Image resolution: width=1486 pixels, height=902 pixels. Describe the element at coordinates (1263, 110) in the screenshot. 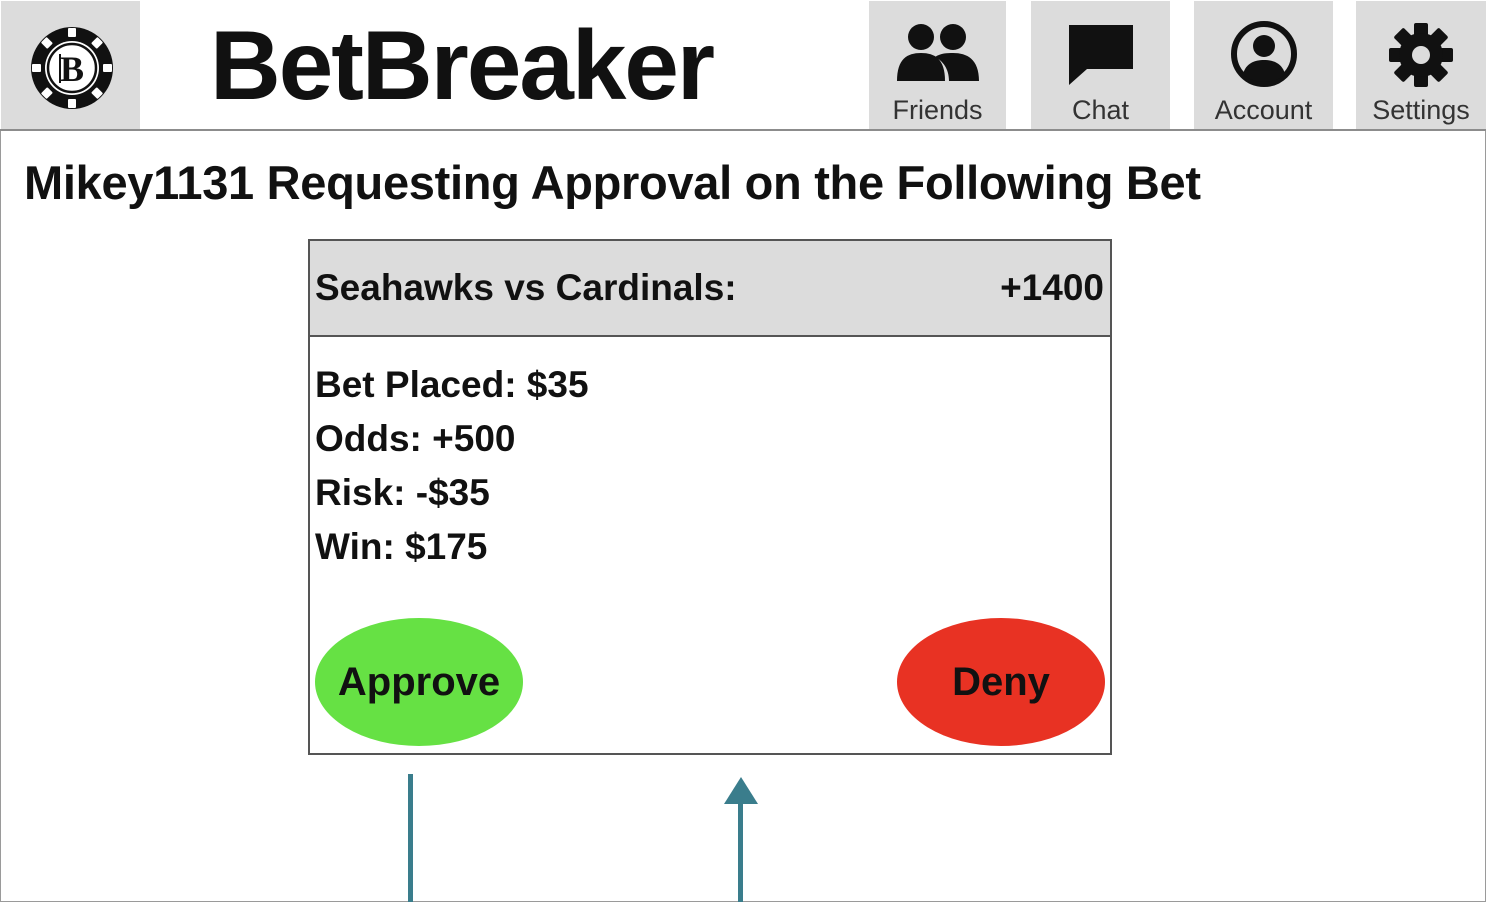

I see `nav-account-label: Account` at that location.